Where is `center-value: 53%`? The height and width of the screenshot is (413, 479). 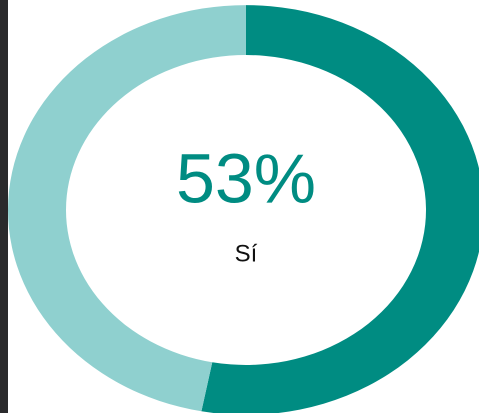 center-value: 53% is located at coordinates (246, 178).